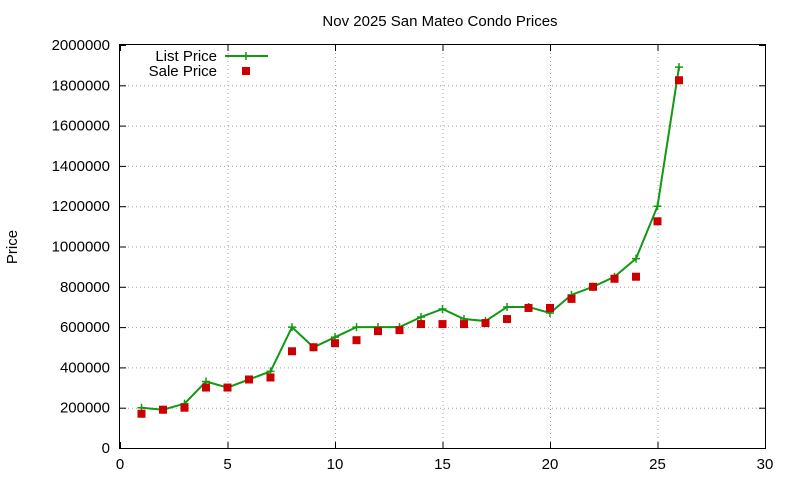 The width and height of the screenshot is (800, 480). Describe the element at coordinates (550, 464) in the screenshot. I see `x-tick-label: 20` at that location.